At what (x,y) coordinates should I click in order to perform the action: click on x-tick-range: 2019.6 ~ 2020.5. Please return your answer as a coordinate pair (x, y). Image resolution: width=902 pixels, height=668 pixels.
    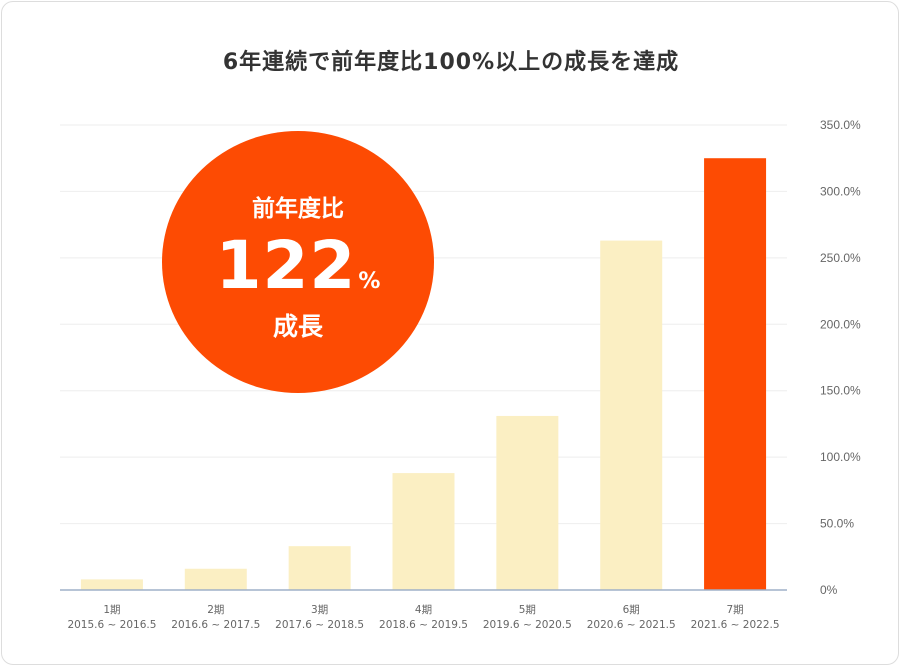
    Looking at the image, I should click on (527, 625).